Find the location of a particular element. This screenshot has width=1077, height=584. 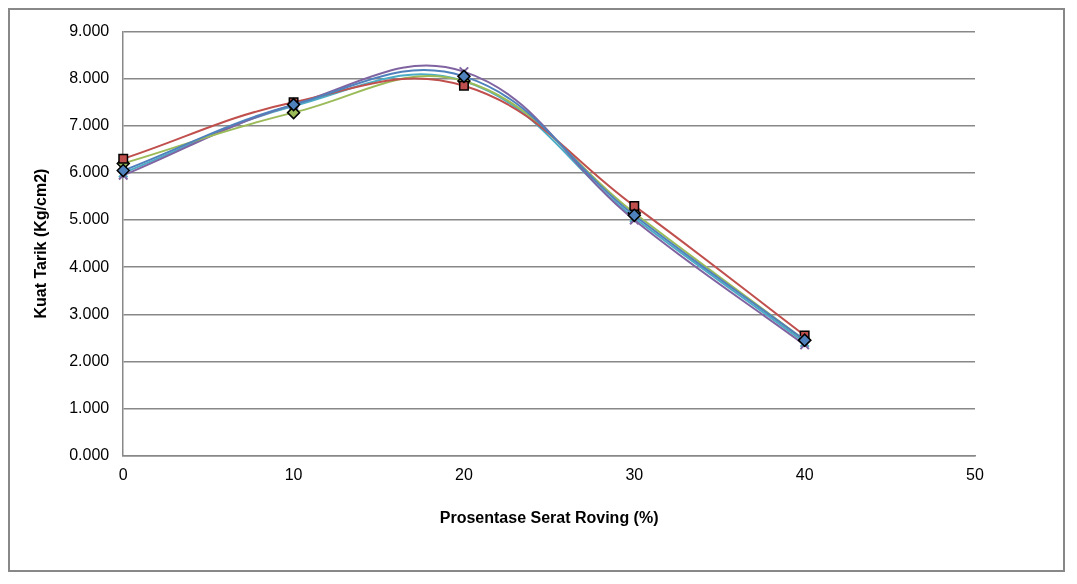

y-tick-label: 3.000 is located at coordinates (89, 313).